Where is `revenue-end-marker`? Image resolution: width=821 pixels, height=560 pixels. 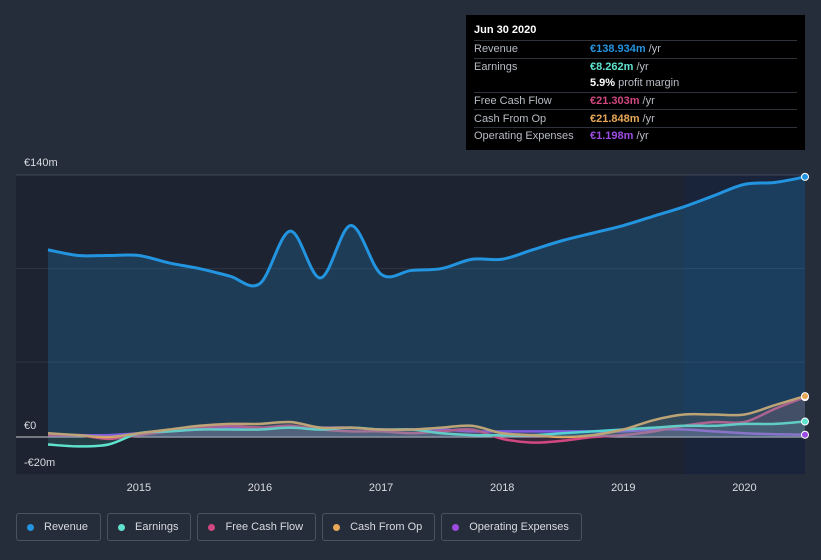
revenue-end-marker is located at coordinates (805, 176).